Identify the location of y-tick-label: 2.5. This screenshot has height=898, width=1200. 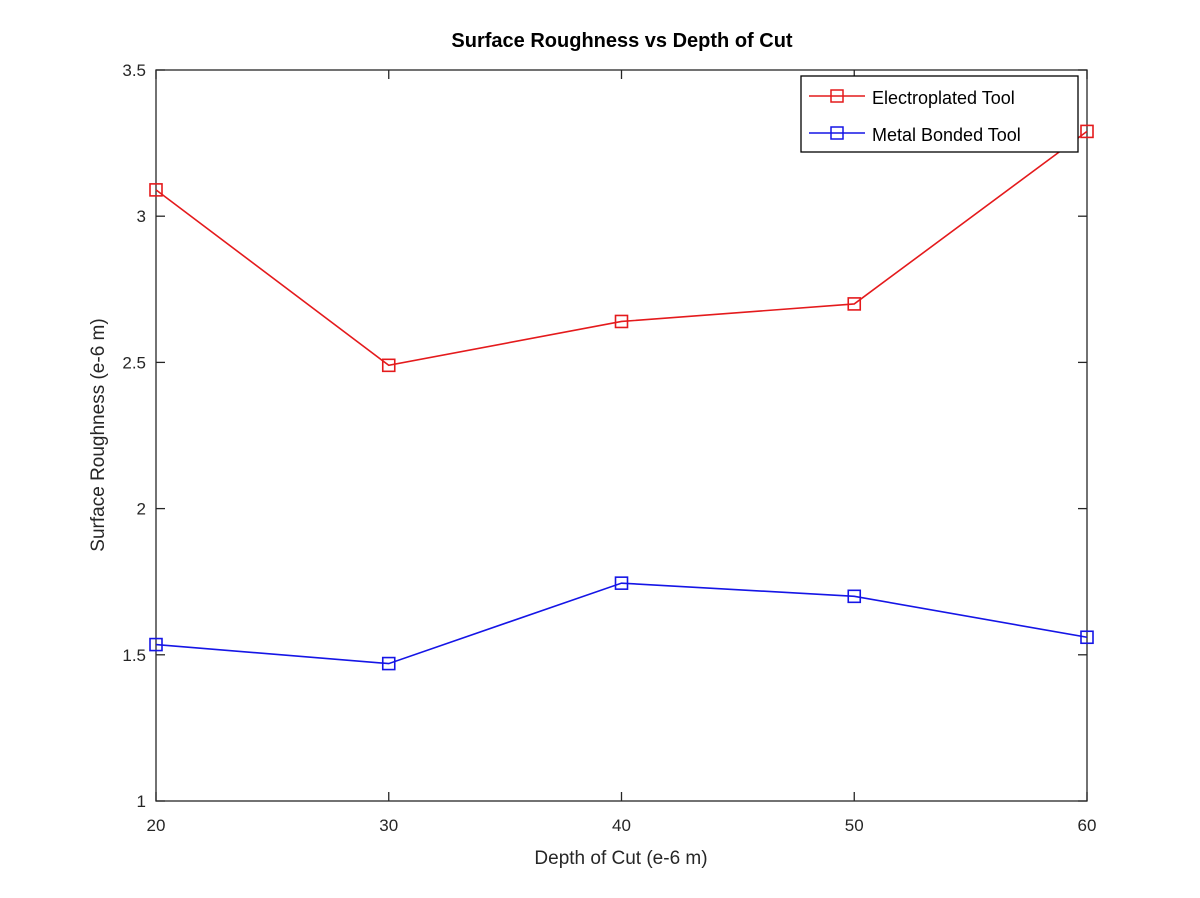
(134, 362).